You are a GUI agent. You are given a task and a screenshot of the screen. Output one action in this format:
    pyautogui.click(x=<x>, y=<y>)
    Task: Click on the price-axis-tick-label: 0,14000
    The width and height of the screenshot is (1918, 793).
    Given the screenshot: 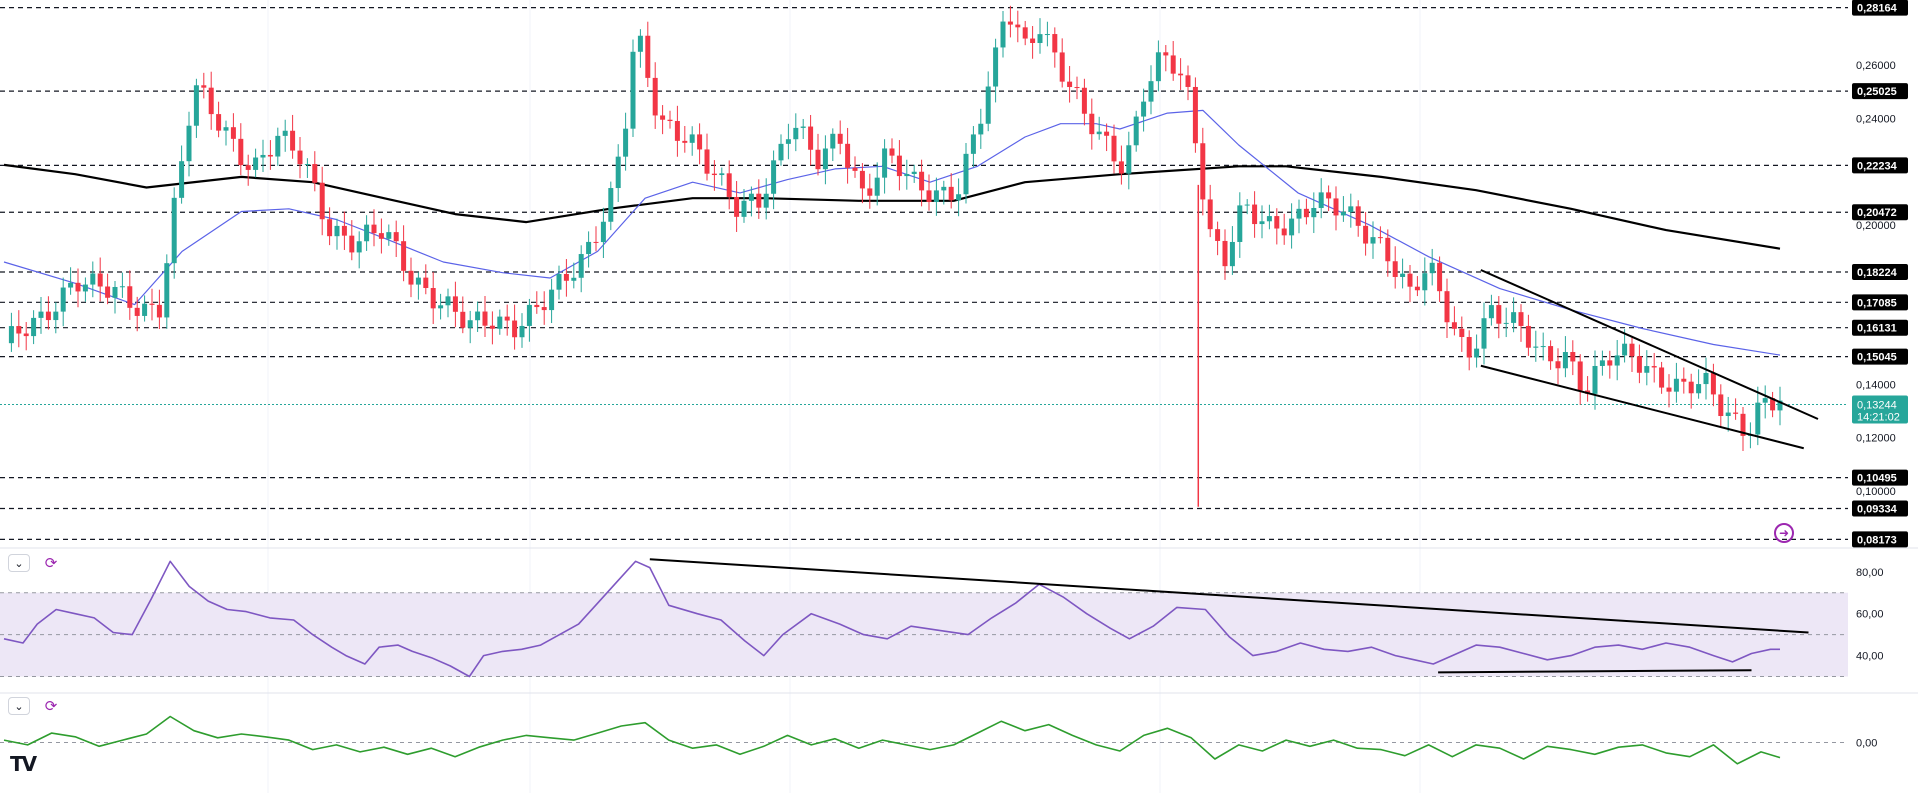 What is the action you would take?
    pyautogui.click(x=1876, y=385)
    